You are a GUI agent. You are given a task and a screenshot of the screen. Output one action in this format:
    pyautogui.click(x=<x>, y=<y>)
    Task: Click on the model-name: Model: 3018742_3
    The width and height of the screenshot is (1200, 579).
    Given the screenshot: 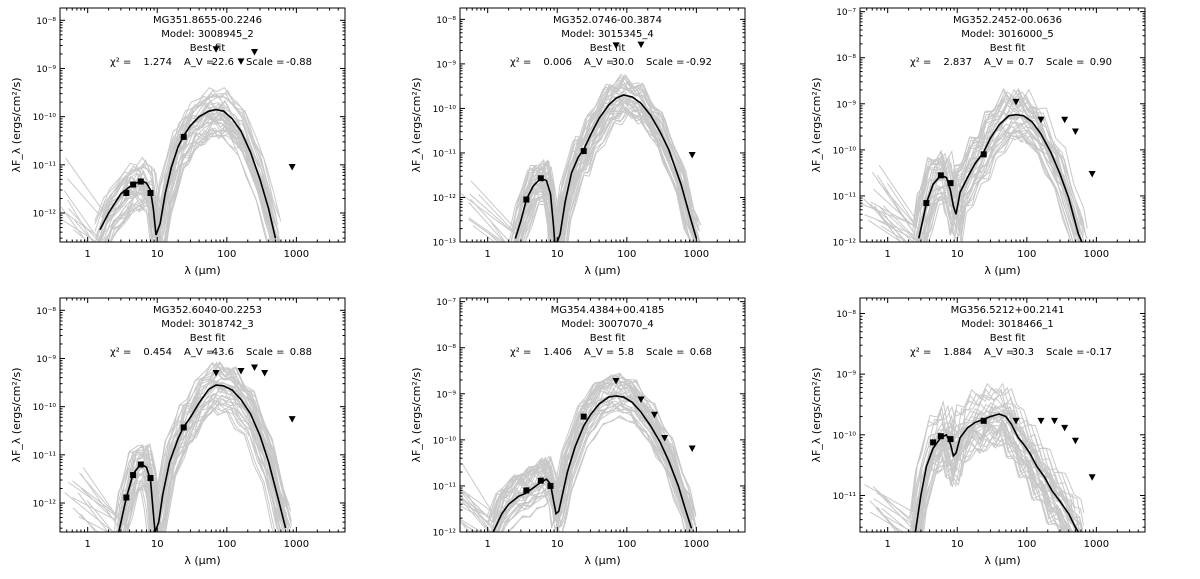 What is the action you would take?
    pyautogui.click(x=207, y=324)
    